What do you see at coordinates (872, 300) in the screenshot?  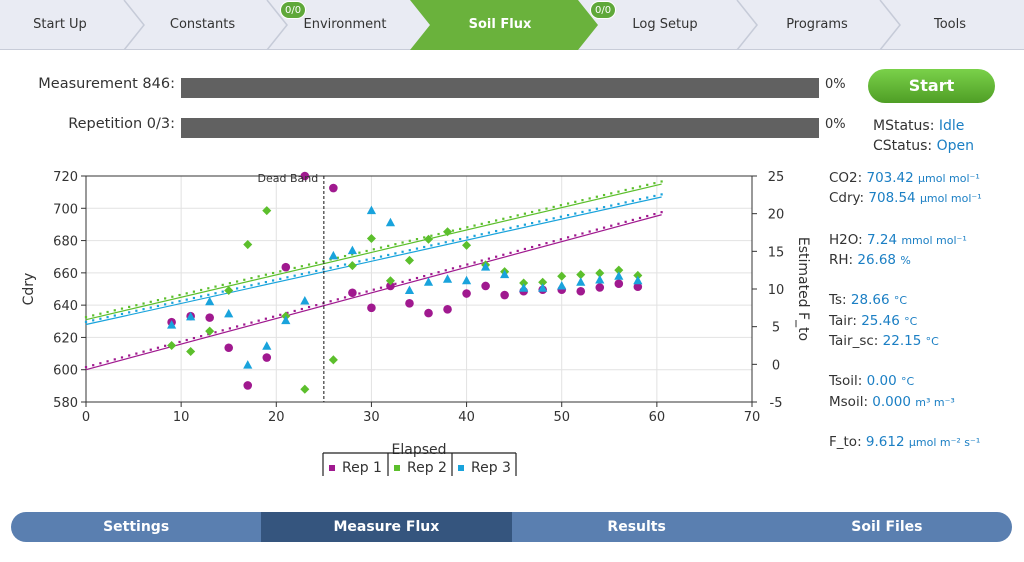 I see `reading-value: 28.66` at bounding box center [872, 300].